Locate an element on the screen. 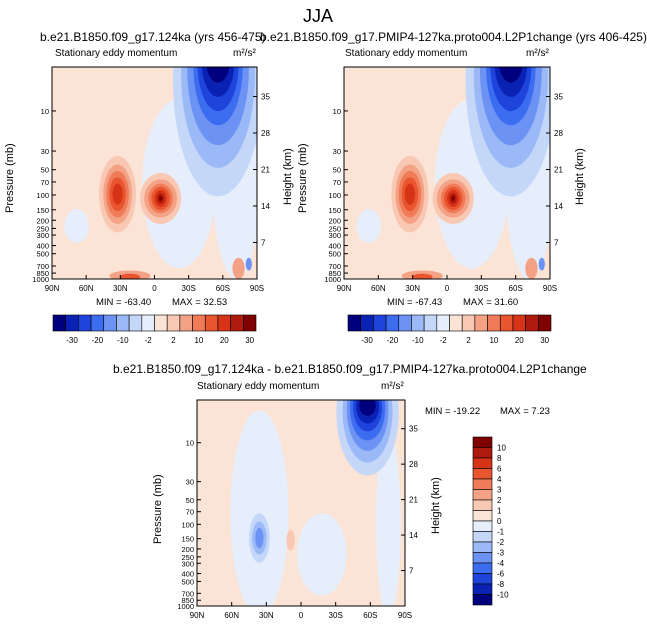 The image size is (647, 630). panel-a-ytick-label: 300 is located at coordinates (42, 235).